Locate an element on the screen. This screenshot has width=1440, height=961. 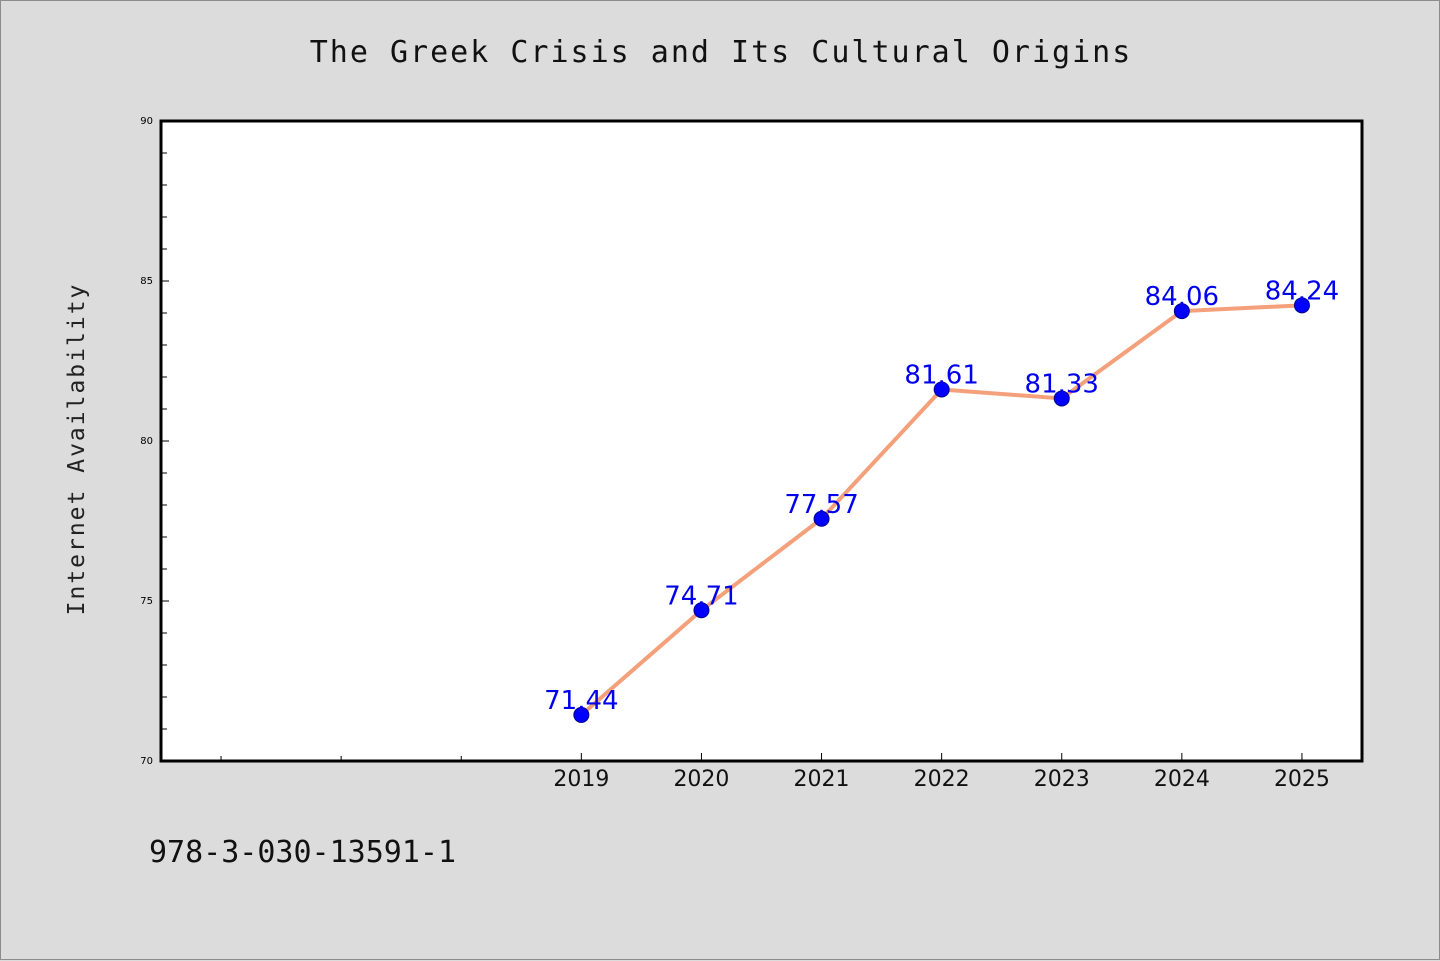
x-tick-label: 2022 is located at coordinates (942, 779).